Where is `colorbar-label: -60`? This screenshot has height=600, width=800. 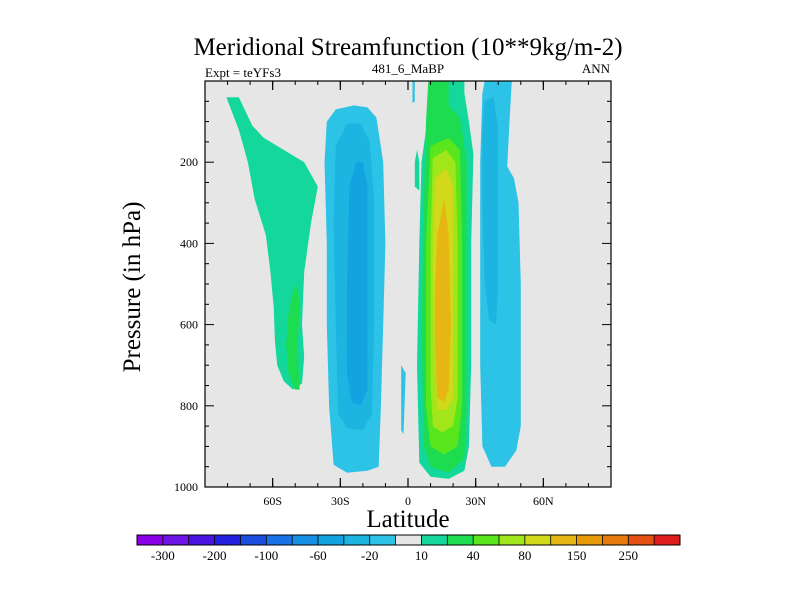 colorbar-label: -60 is located at coordinates (317, 555).